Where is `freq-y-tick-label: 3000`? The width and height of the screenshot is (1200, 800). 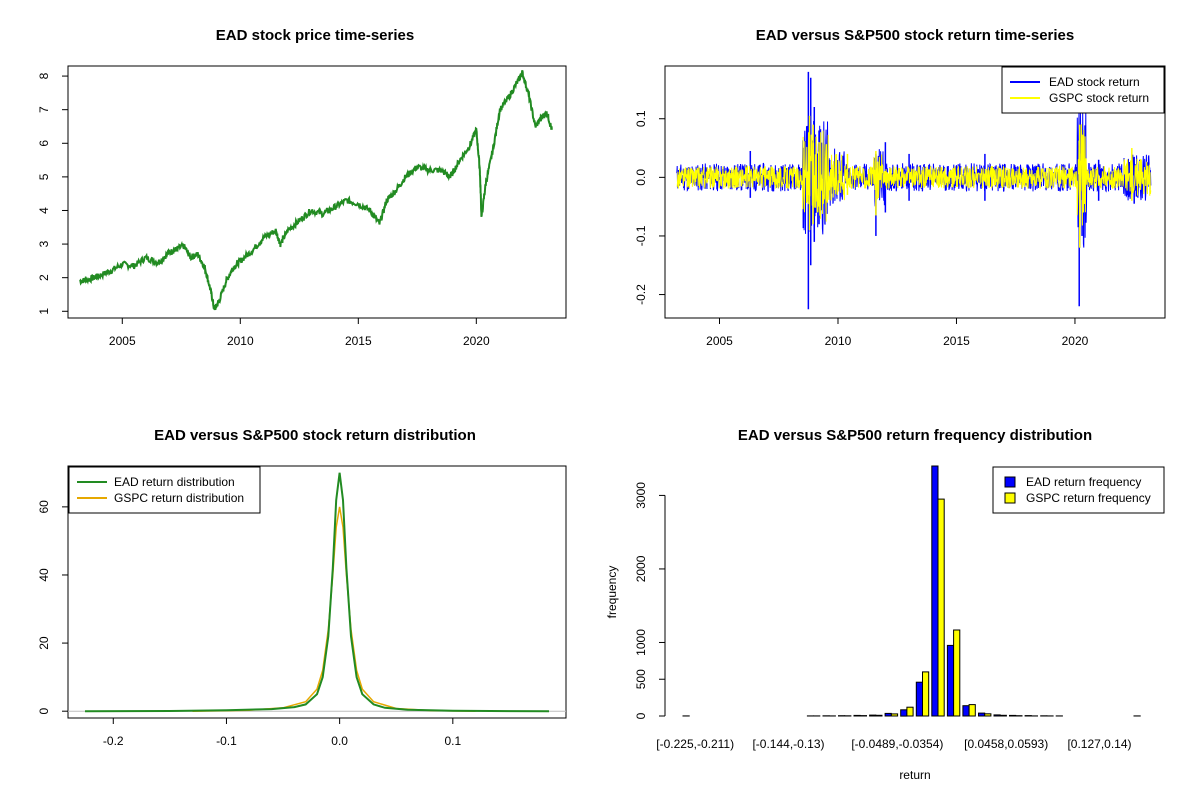 freq-y-tick-label: 3000 is located at coordinates (641, 495).